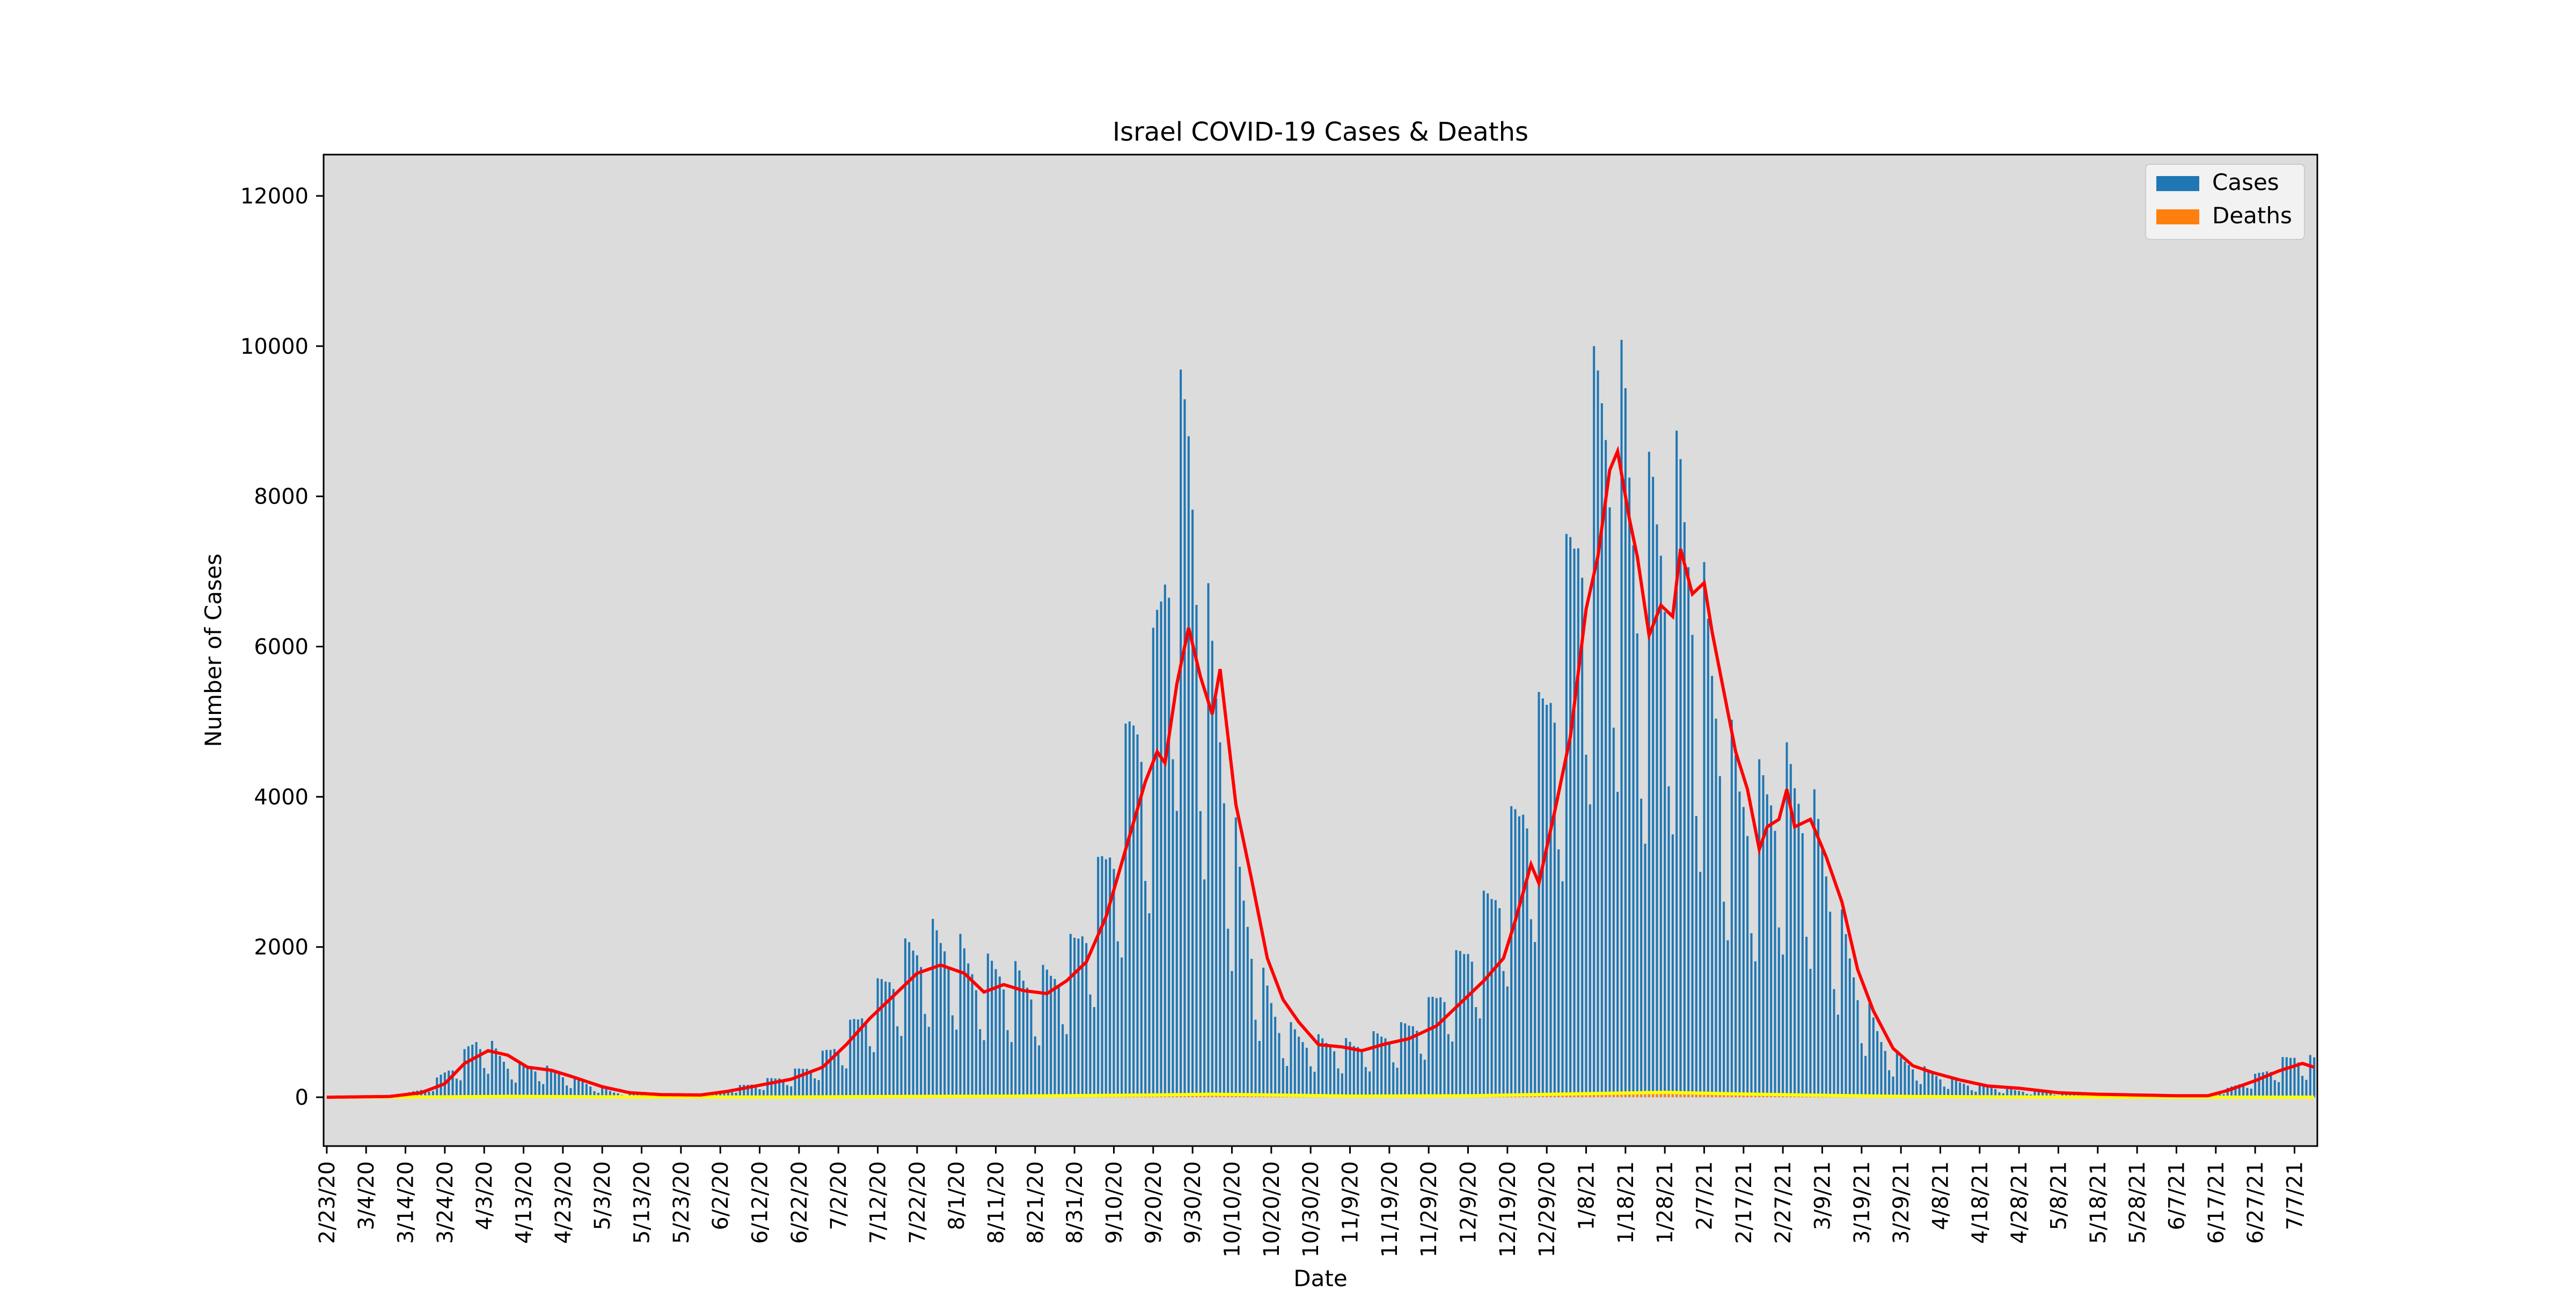 This screenshot has width=2576, height=1291. What do you see at coordinates (1862, 1202) in the screenshot?
I see `x-tick-label: 3/19/21` at bounding box center [1862, 1202].